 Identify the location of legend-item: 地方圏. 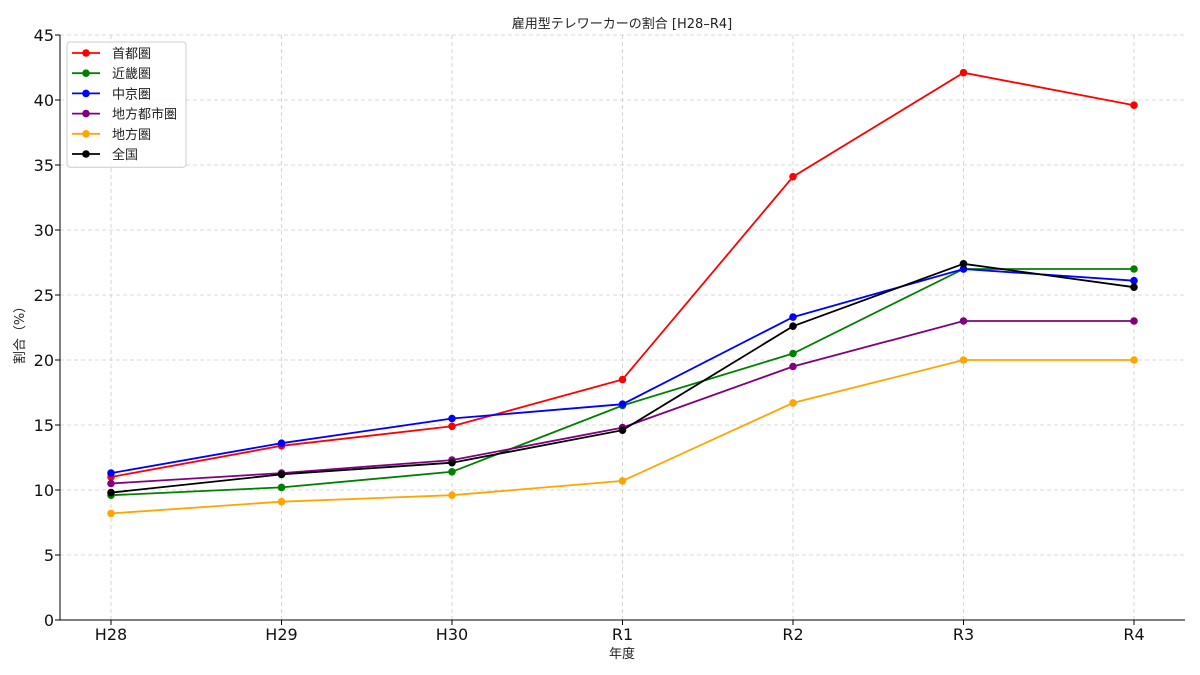
(111, 135).